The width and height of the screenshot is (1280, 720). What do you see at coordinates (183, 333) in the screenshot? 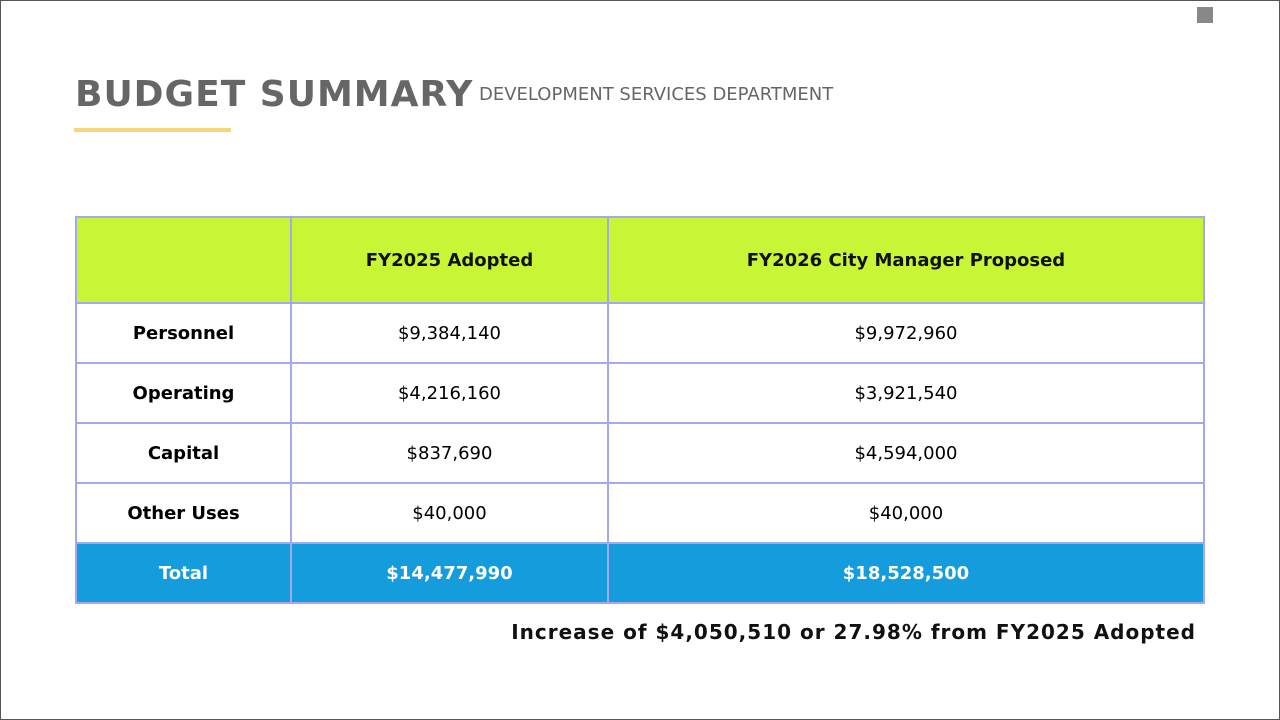
I see `row-label: Personnel` at bounding box center [183, 333].